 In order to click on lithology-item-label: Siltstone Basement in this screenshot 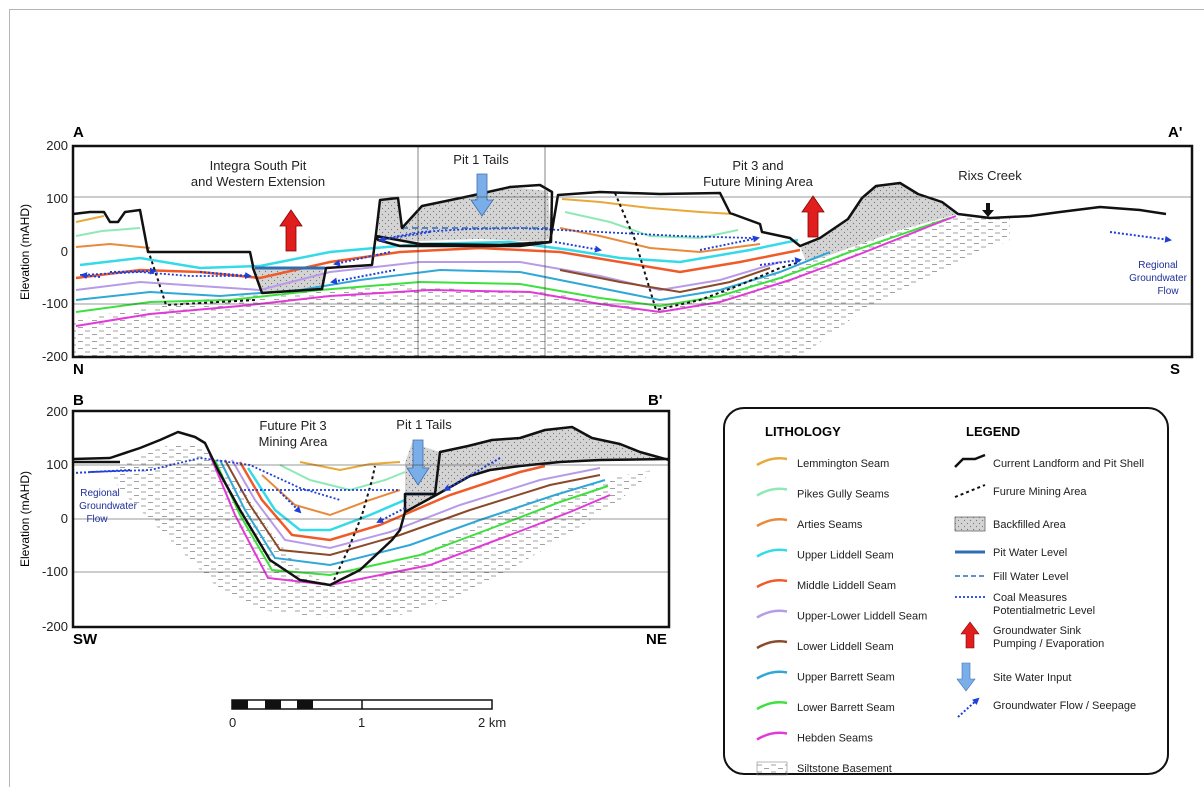, I will do `click(844, 769)`.